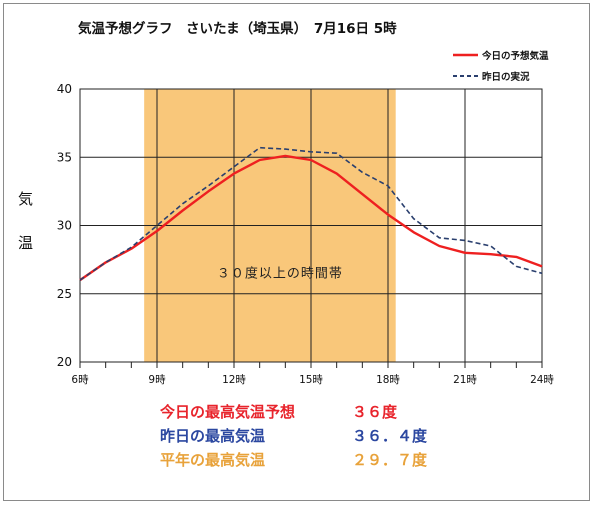  Describe the element at coordinates (515, 56) in the screenshot. I see `legend-label-today: 今日の予想気温` at that location.